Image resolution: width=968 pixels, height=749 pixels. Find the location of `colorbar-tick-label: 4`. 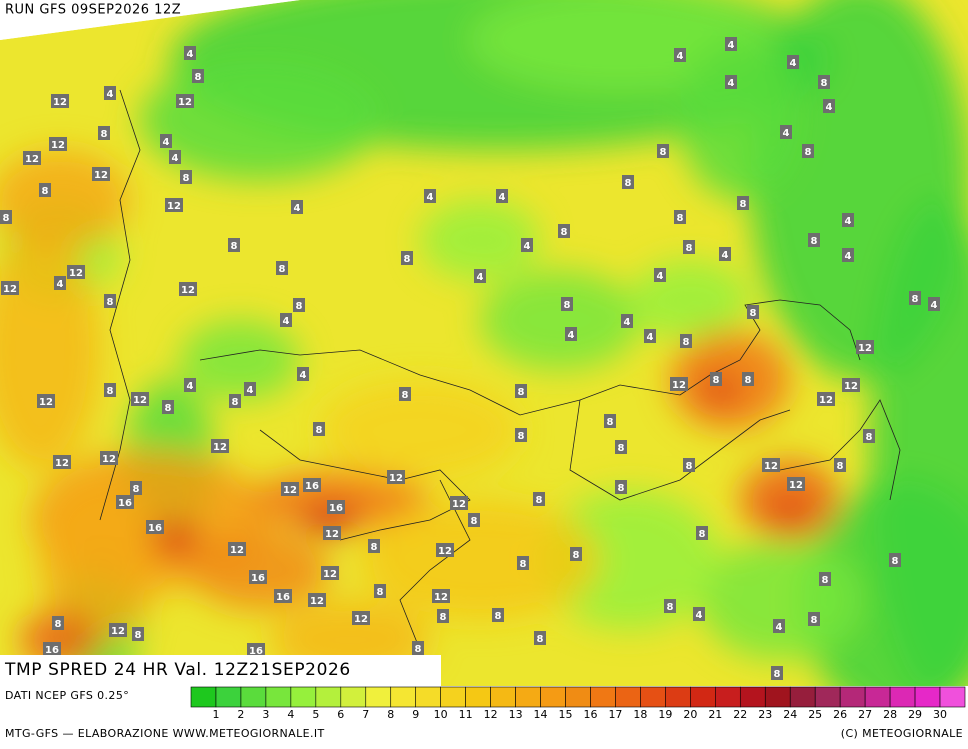

colorbar-tick-label: 4 is located at coordinates (290, 714).